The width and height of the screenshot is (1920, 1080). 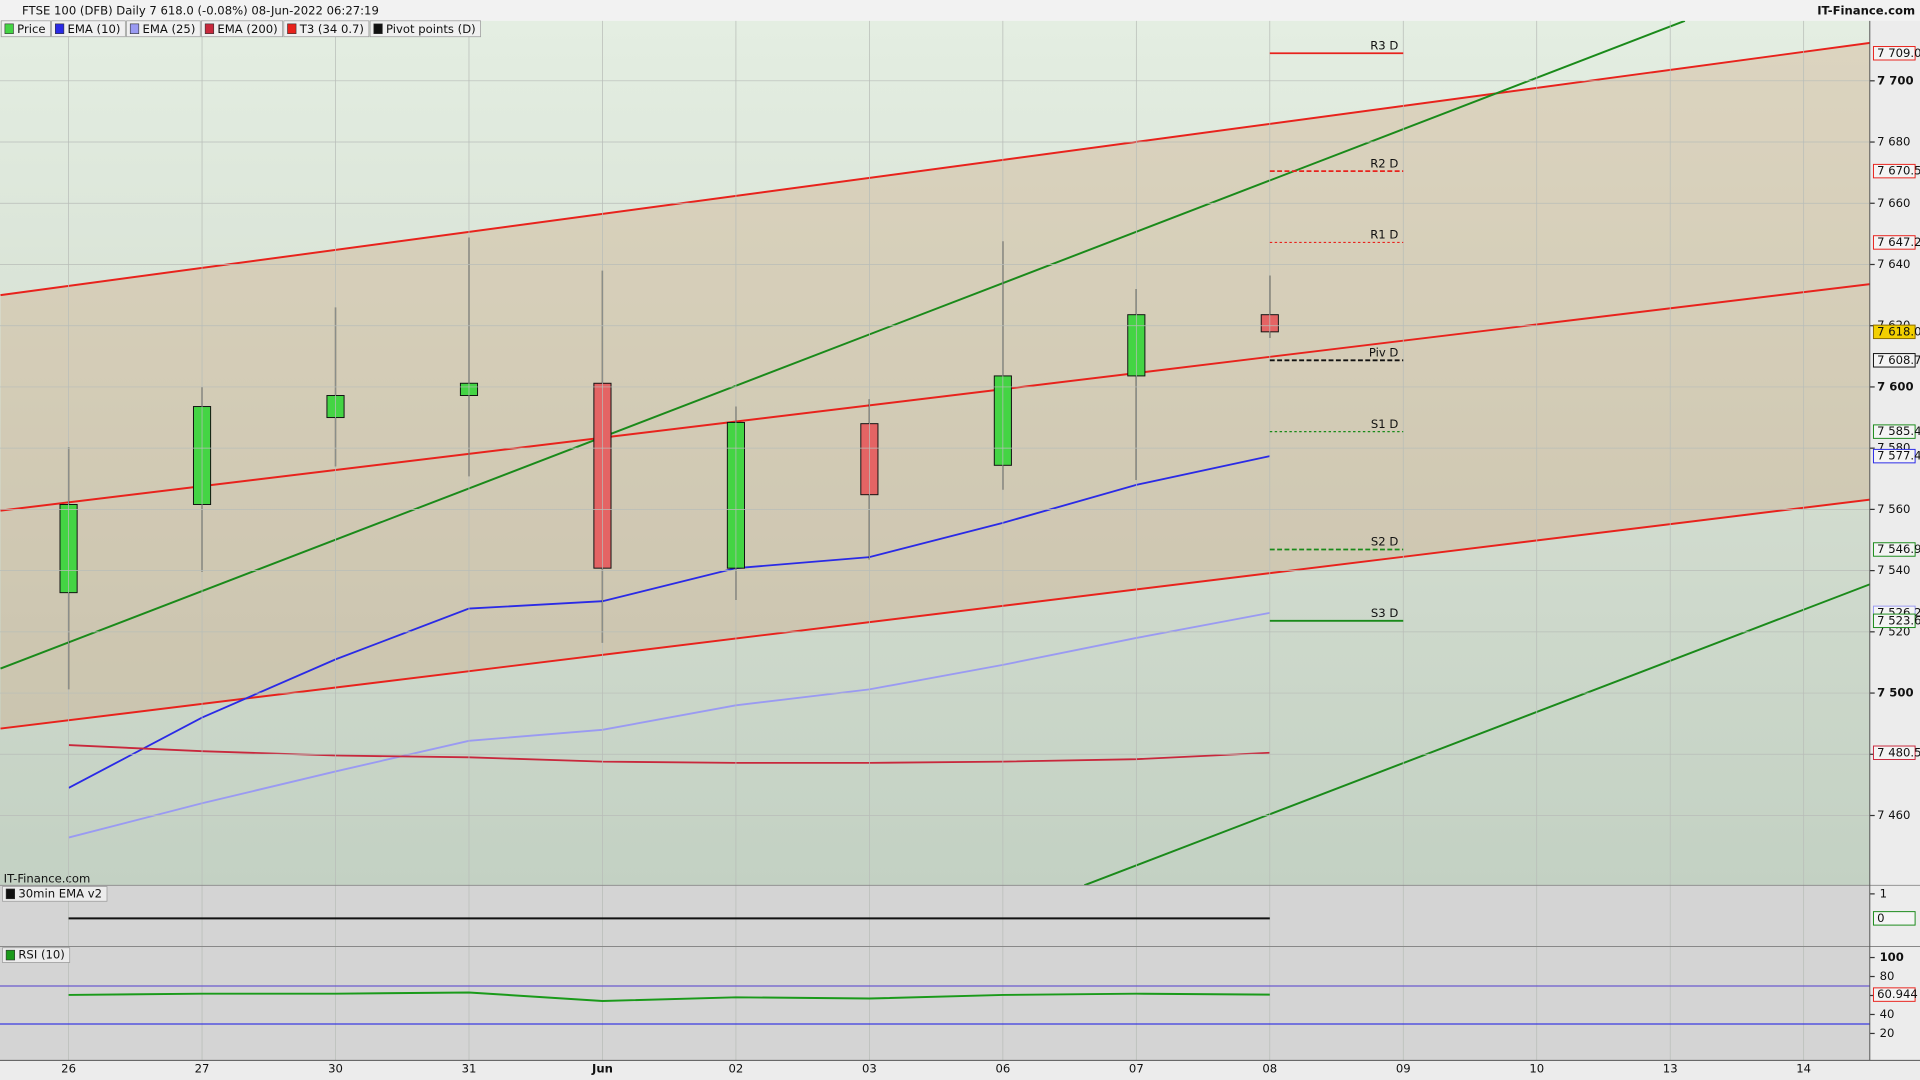 I want to click on legend-label: EMA (25), so click(x=168, y=29).